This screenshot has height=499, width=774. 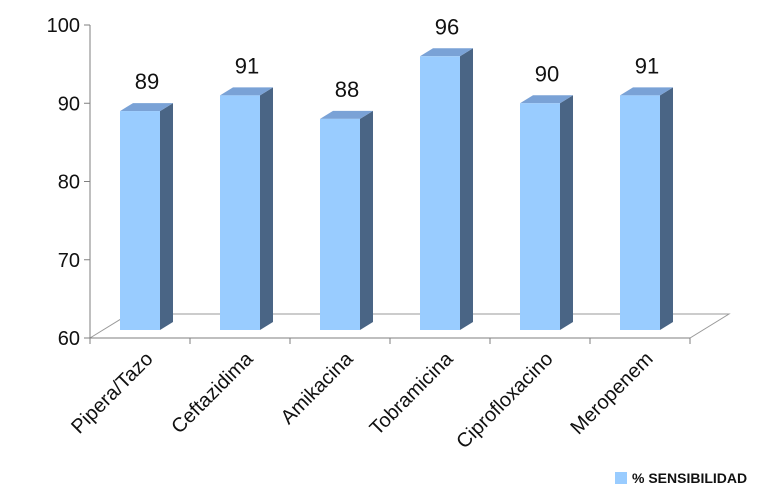 I want to click on chart-legend: % SENSIBILIDAD, so click(x=681, y=478).